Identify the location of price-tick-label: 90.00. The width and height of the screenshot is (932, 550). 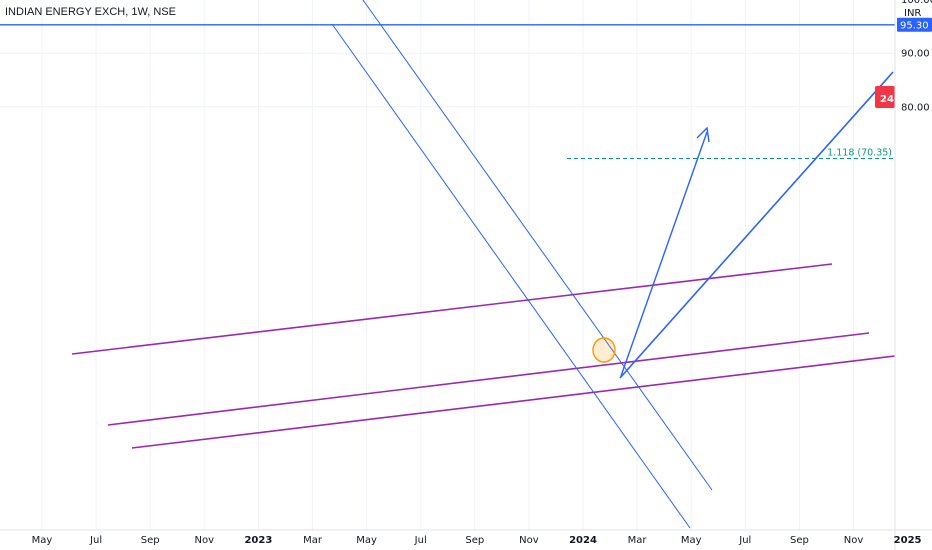
(915, 54).